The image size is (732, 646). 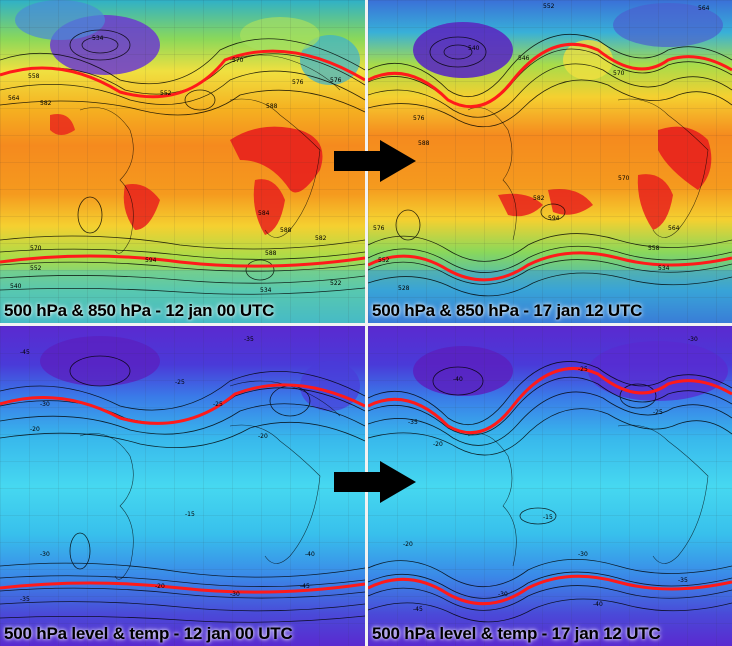 I want to click on panel-caption: 500 hPa level & temp - 17 jan 12 UTC, so click(x=516, y=633).